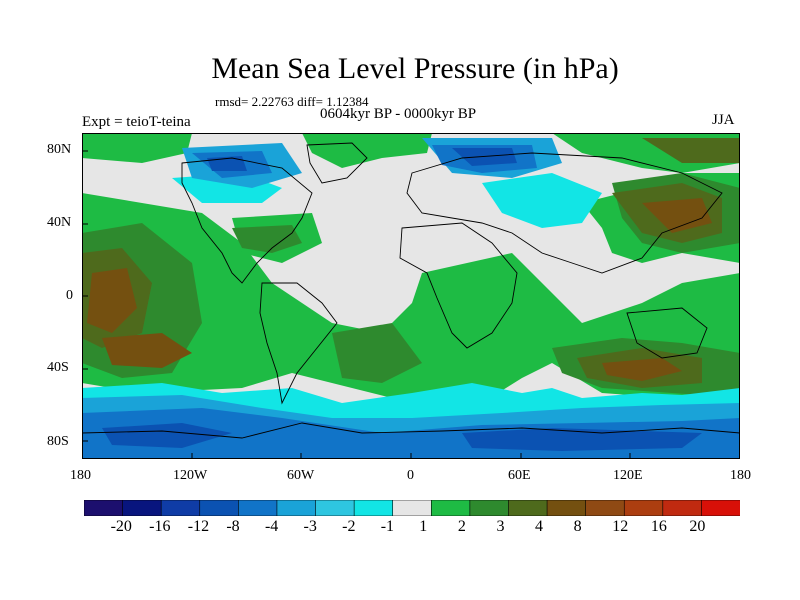 Image resolution: width=800 pixels, height=600 pixels. Describe the element at coordinates (69, 295) in the screenshot. I see `lat-label-0: 0` at that location.